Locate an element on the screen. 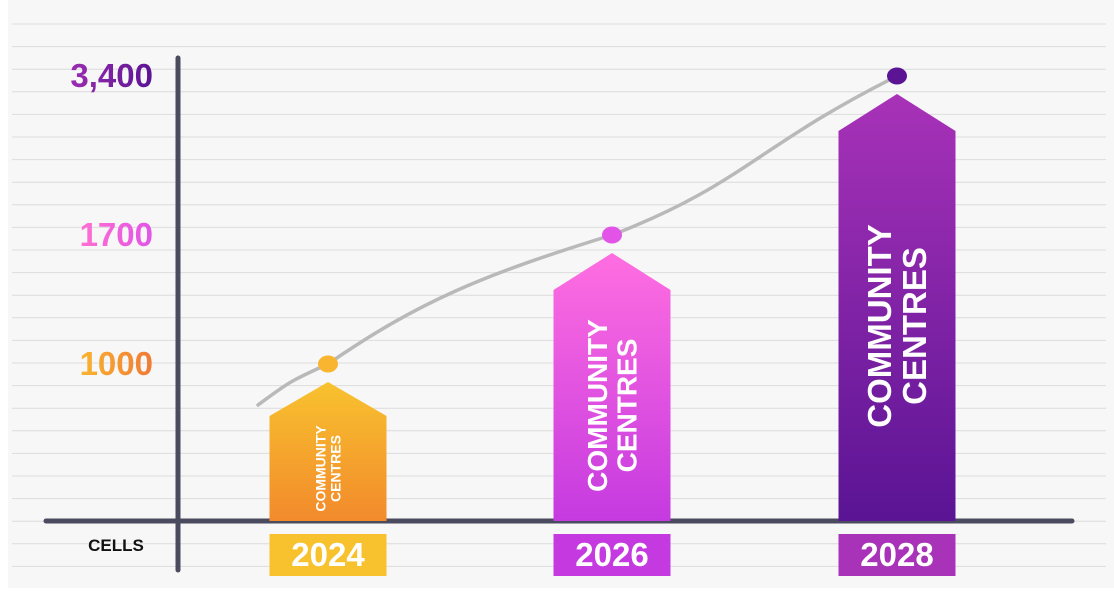 This screenshot has width=1114, height=591. bar-label-2026: COMMUNITYCENTRES is located at coordinates (612, 405).